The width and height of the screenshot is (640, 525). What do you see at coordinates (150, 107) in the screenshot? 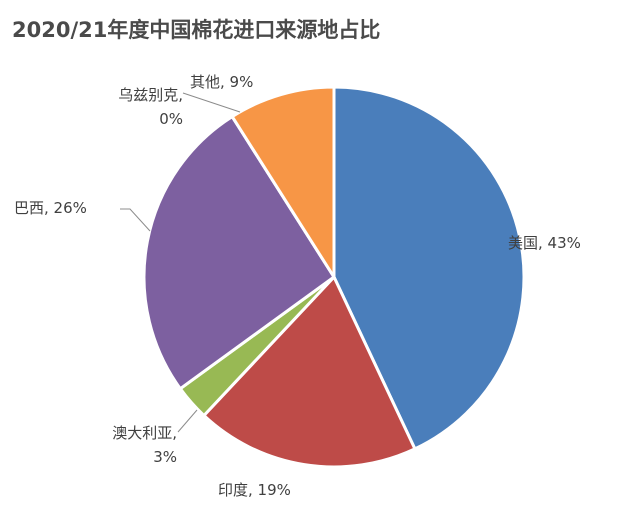
I see `slice-label-4: 乌兹别克, 0%` at bounding box center [150, 107].